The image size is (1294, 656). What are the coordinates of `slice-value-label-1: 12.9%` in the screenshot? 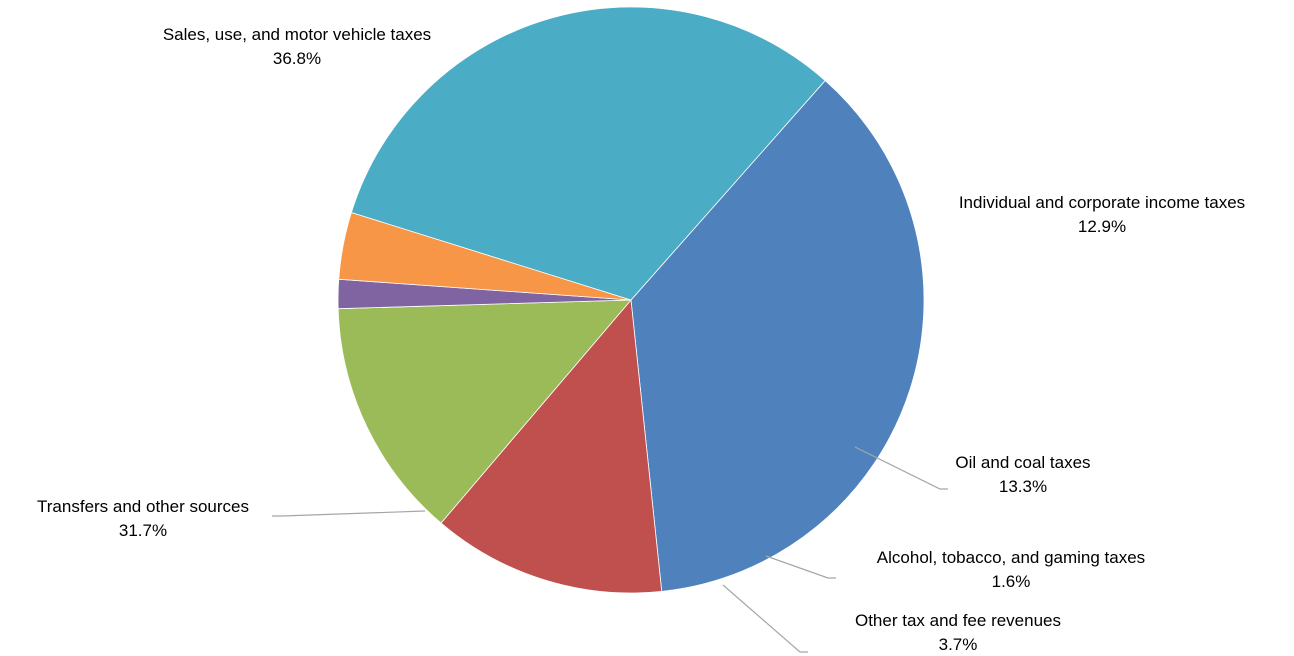 It's located at (1102, 226).